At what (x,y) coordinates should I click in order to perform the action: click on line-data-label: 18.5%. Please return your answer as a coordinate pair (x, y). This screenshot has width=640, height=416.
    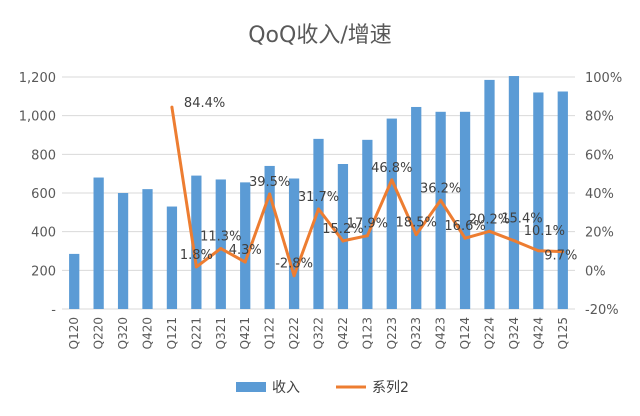
    Looking at the image, I should click on (416, 223).